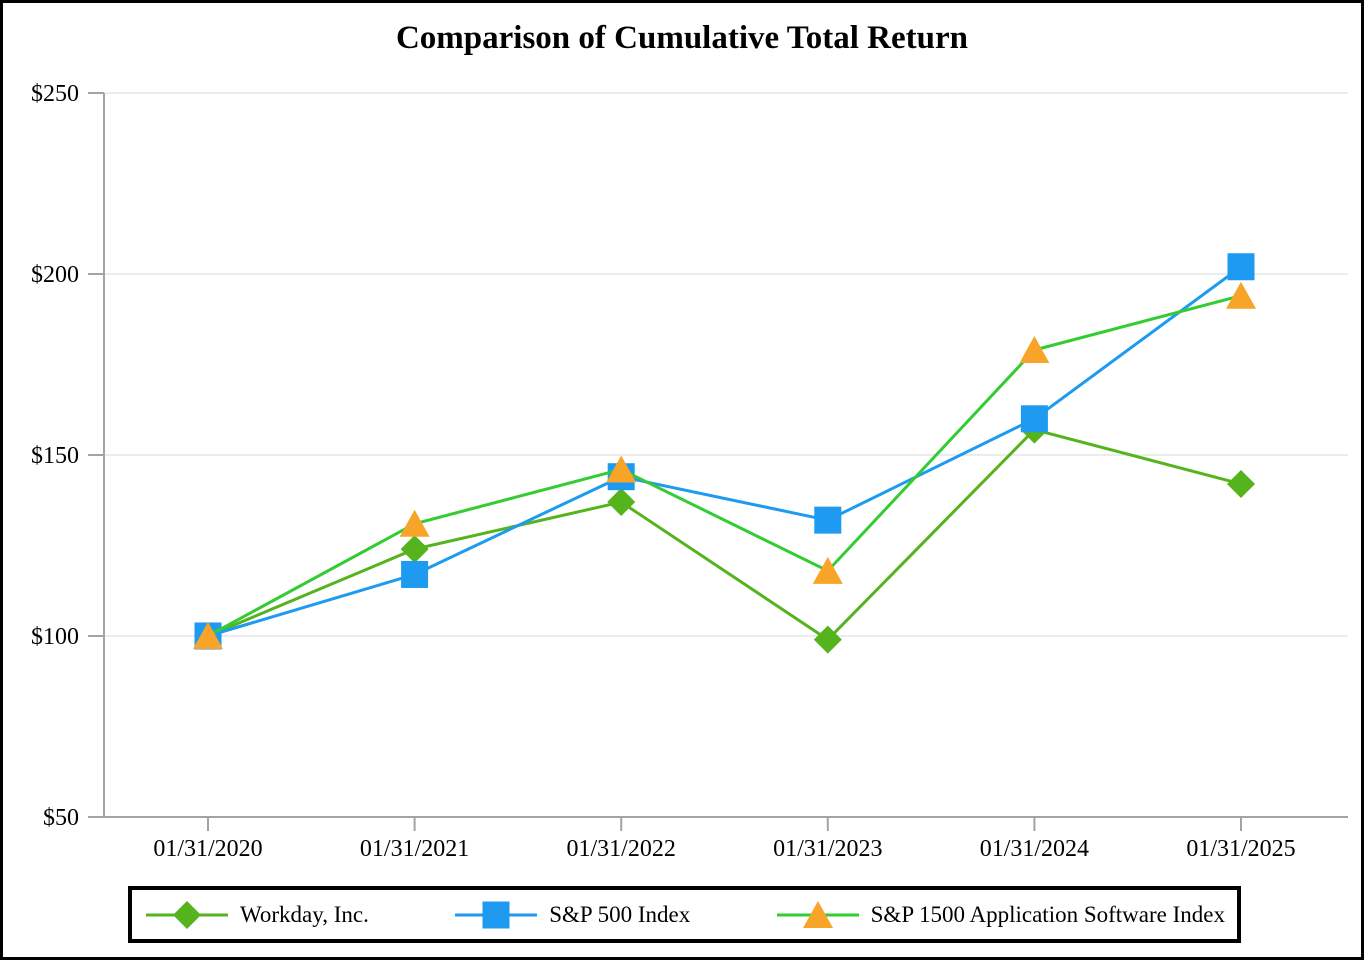 Image resolution: width=1364 pixels, height=960 pixels. I want to click on legend-marker-s-p-1500-application-software-index, so click(817, 914).